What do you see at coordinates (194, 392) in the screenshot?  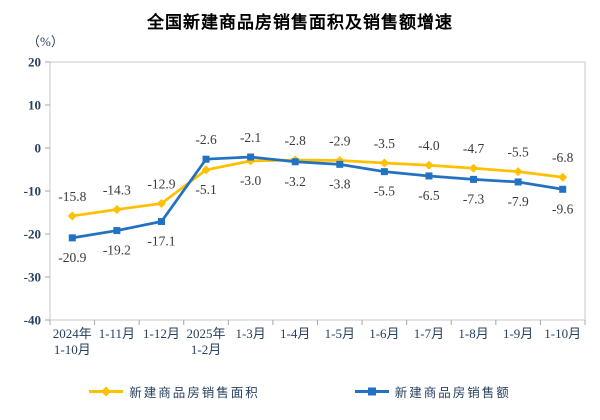 I see `legend-label-sales-area: 新建商品房销售面积` at bounding box center [194, 392].